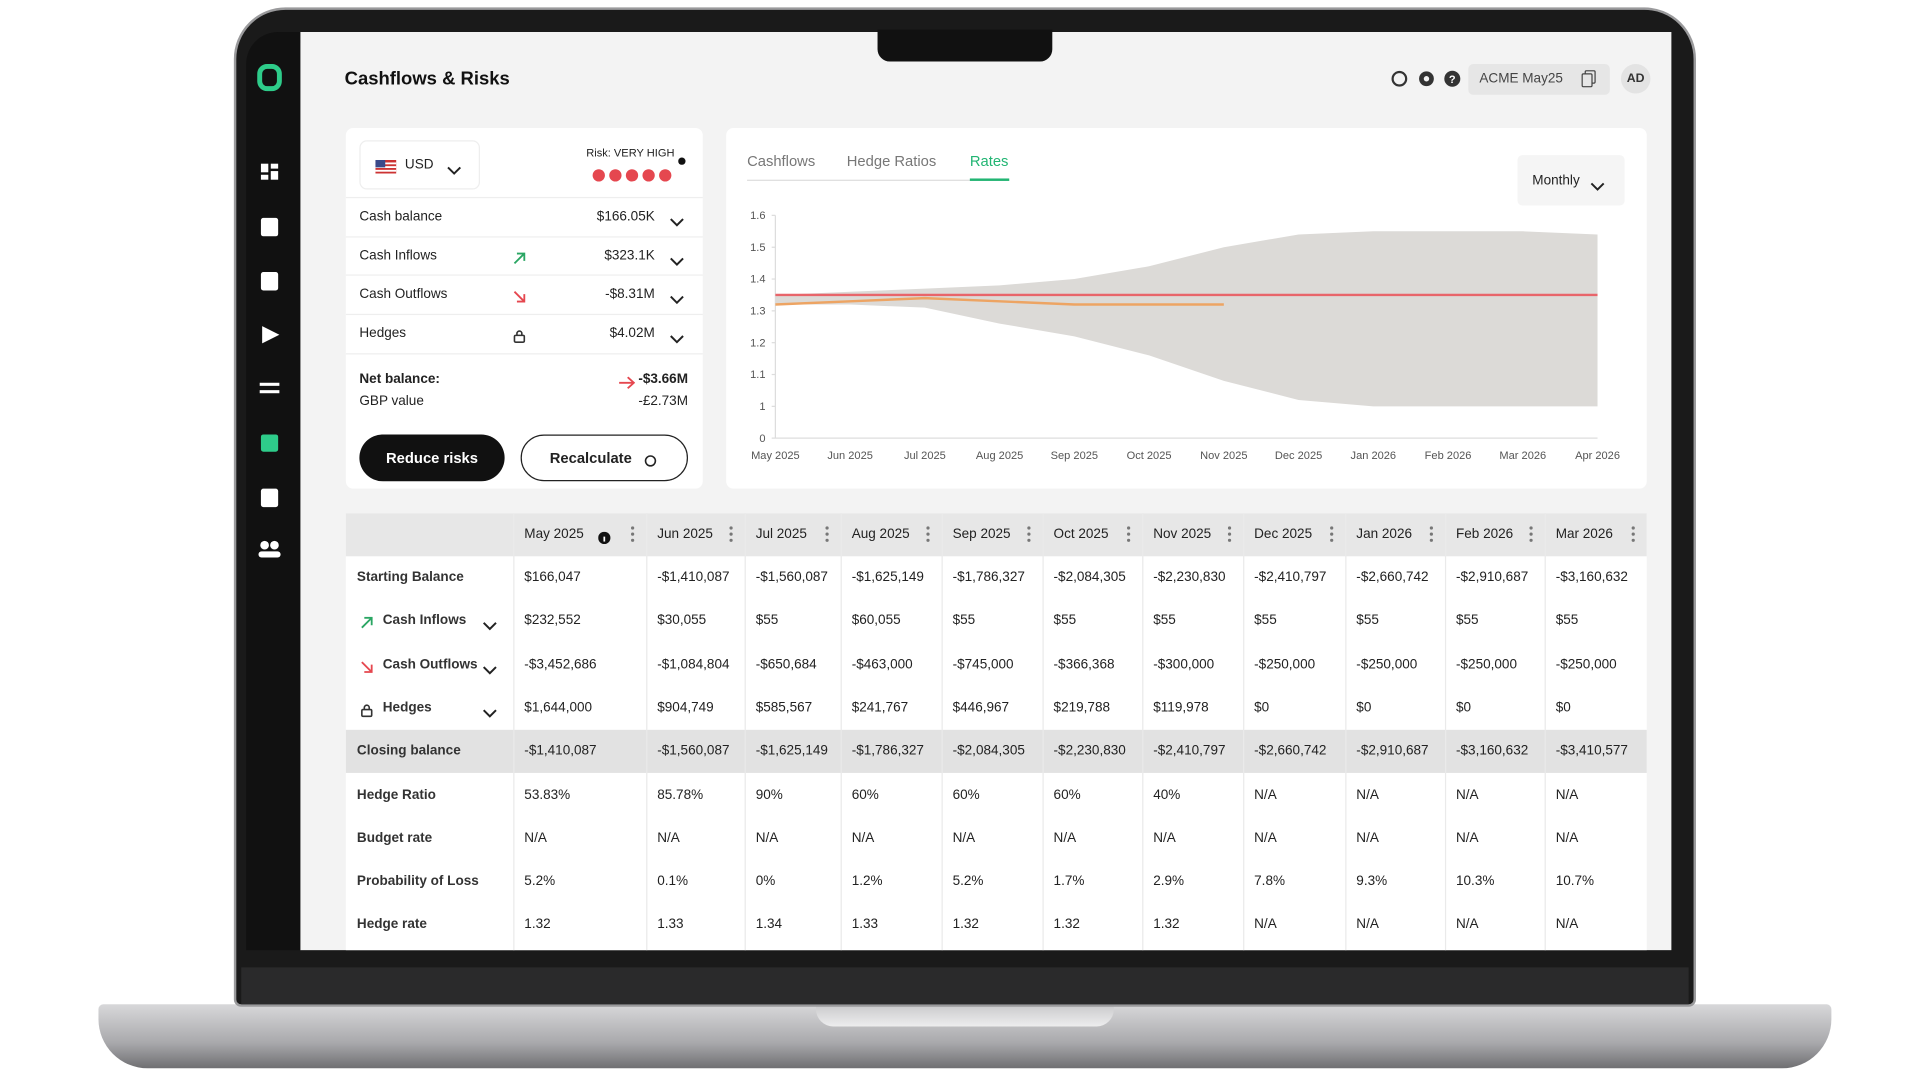 The height and width of the screenshot is (1080, 1920). What do you see at coordinates (1167, 794) in the screenshot?
I see `cell: 40%` at bounding box center [1167, 794].